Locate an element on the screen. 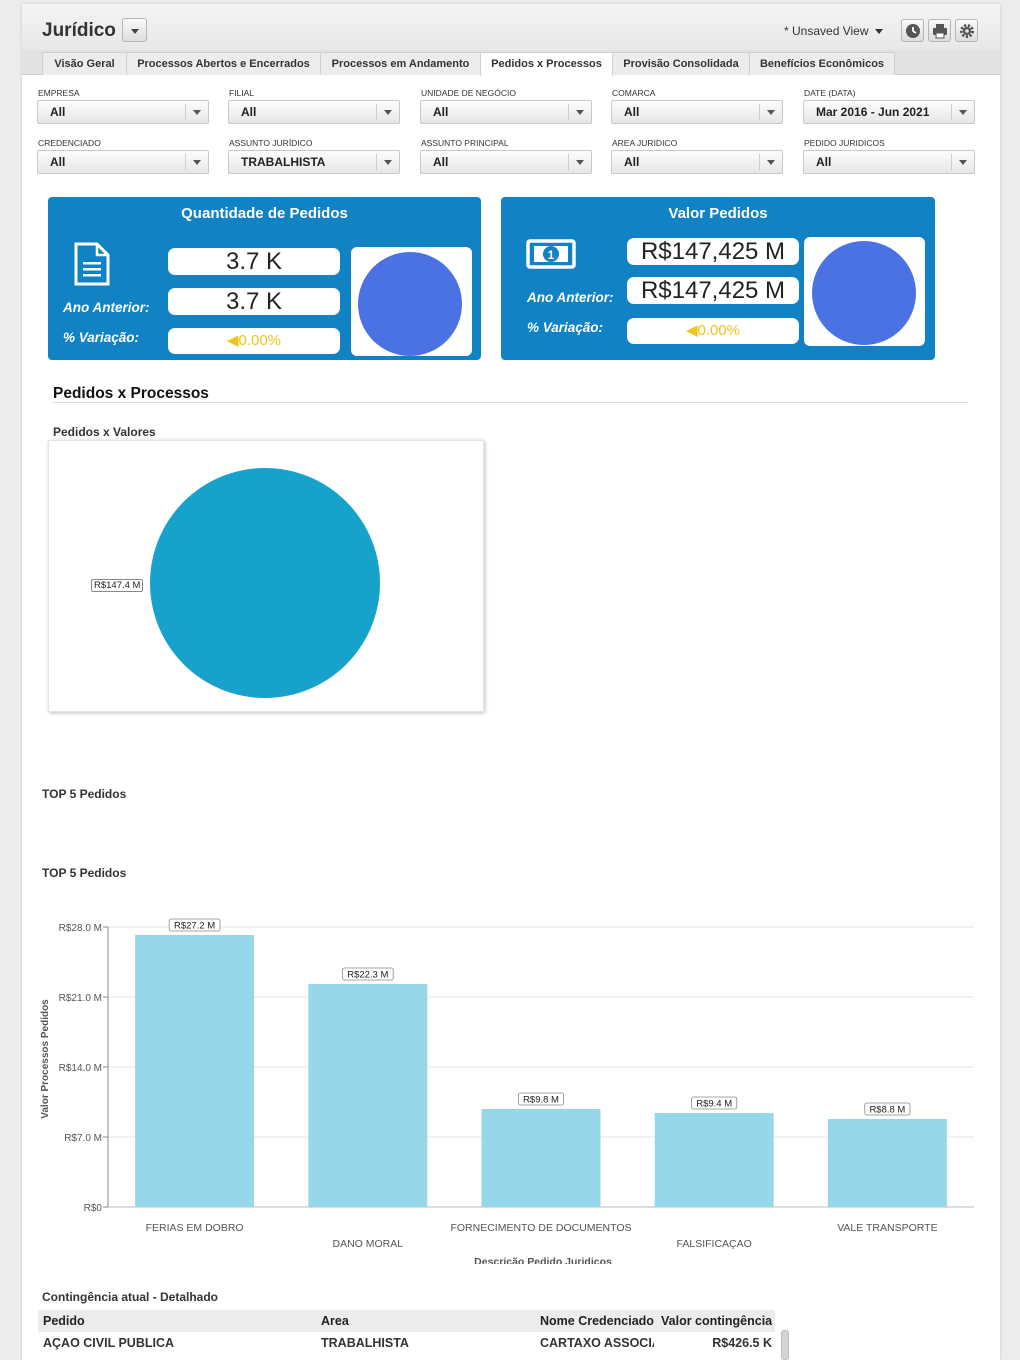 The height and width of the screenshot is (1360, 1020). filter-date: Mar 2016 - Jun 2021 is located at coordinates (889, 112).